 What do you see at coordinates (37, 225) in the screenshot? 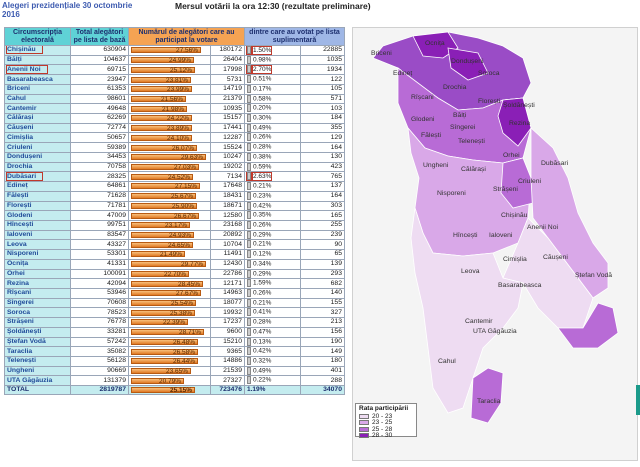
I see `district-name: Hîncești` at bounding box center [37, 225].